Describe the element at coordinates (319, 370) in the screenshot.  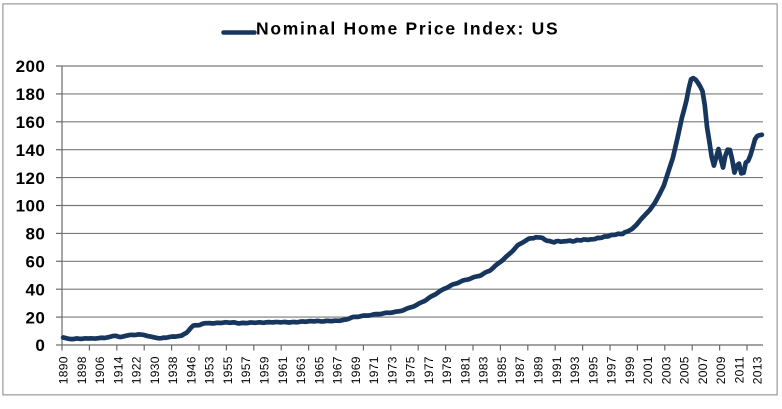
I see `svg-text: 1965` at that location.